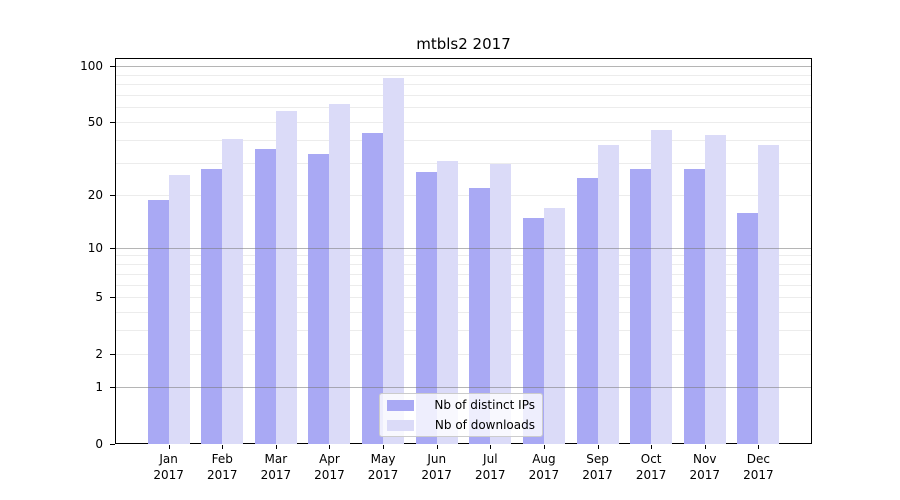 The height and width of the screenshot is (500, 900). What do you see at coordinates (158, 321) in the screenshot?
I see `bar-ips-jan` at bounding box center [158, 321].